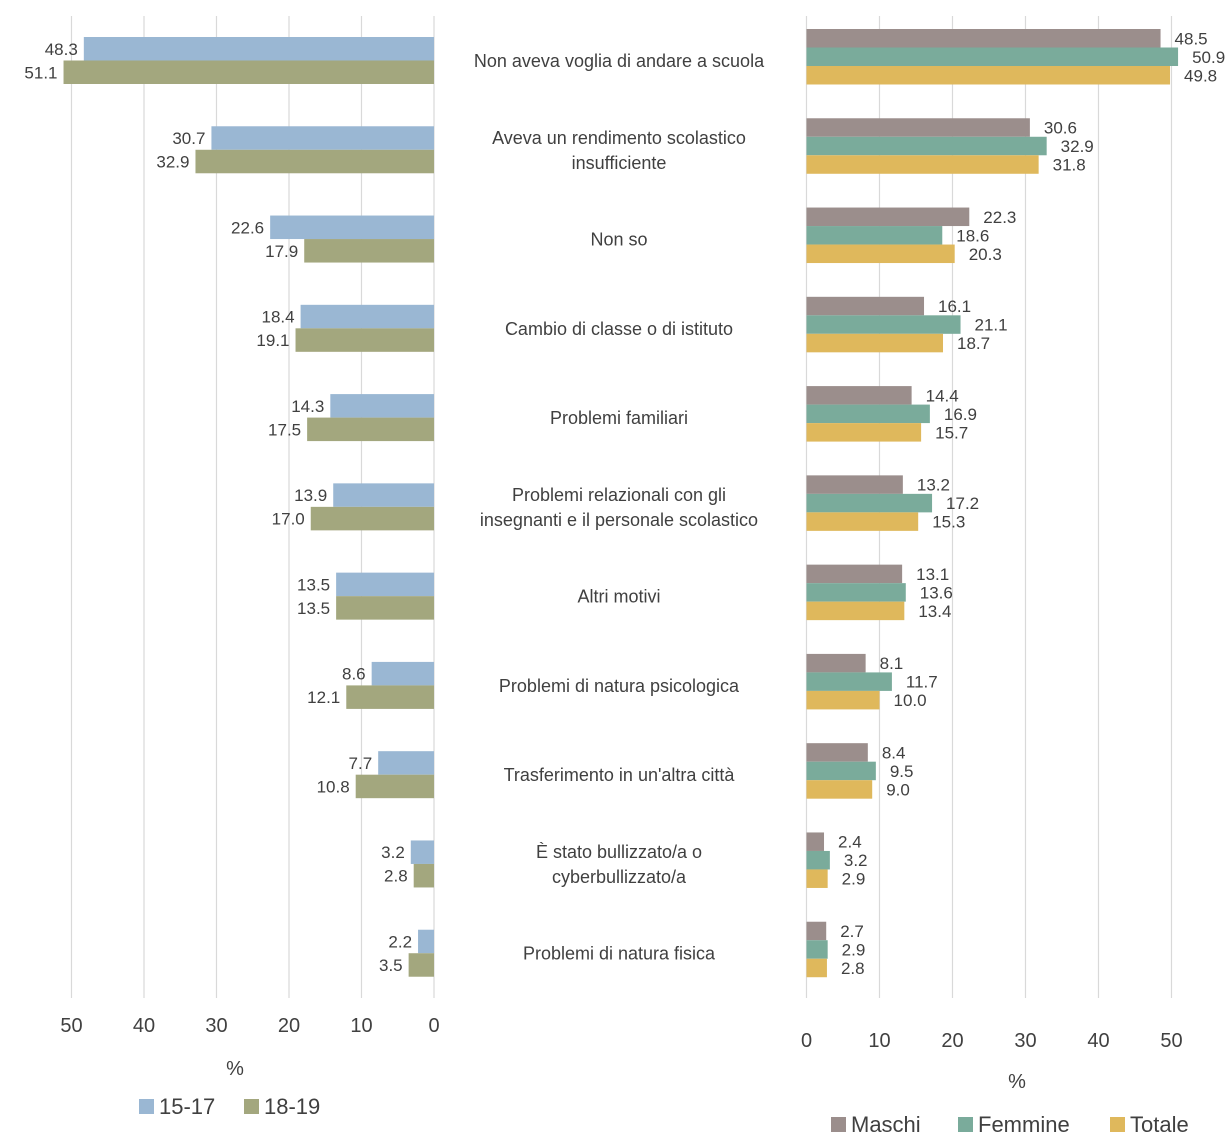  What do you see at coordinates (852, 931) in the screenshot?
I see `right-data-label: 2.7` at bounding box center [852, 931].